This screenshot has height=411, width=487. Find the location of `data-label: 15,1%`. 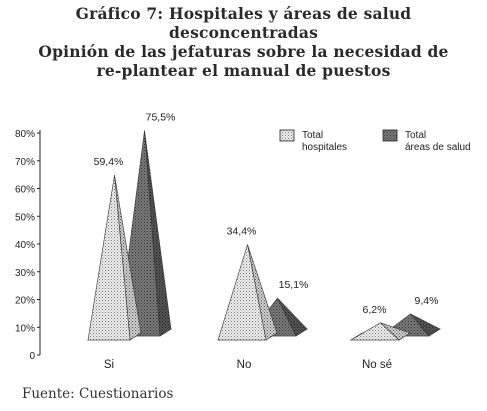

data-label: 15,1% is located at coordinates (294, 285).